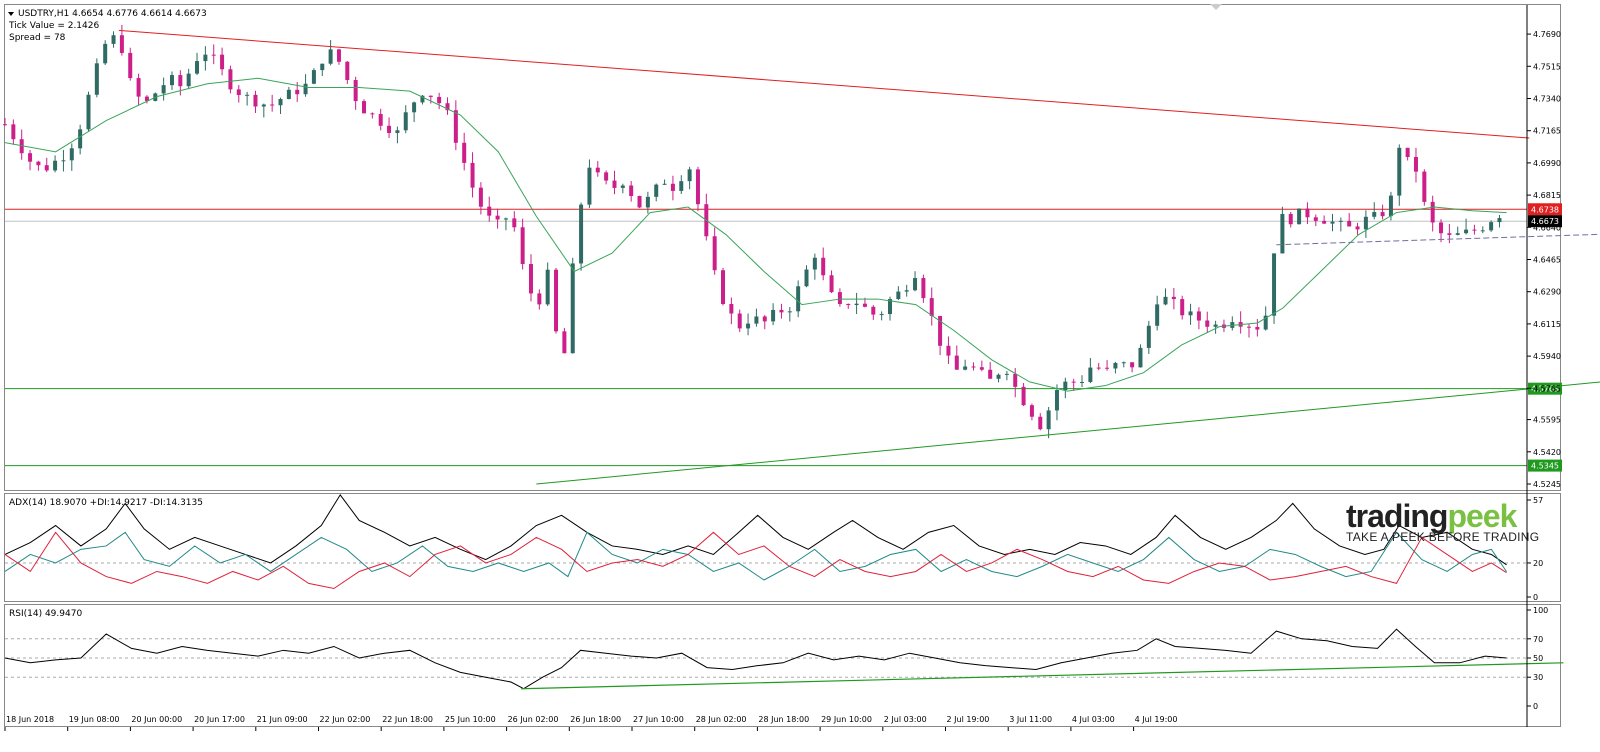 The height and width of the screenshot is (752, 1600). Describe the element at coordinates (846, 719) in the screenshot. I see `time-tick-label: 29 Jun 10:00` at that location.